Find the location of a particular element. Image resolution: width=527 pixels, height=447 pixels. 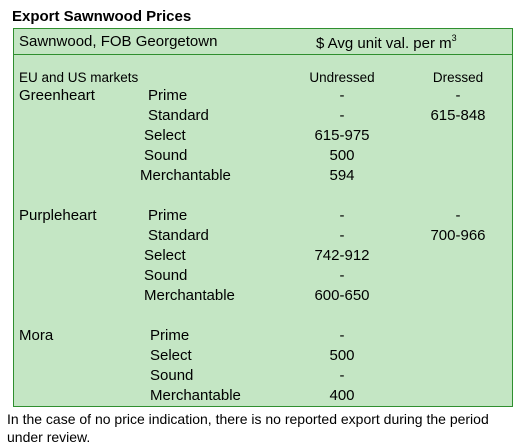

dressed-value: 615-848 is located at coordinates (458, 115).